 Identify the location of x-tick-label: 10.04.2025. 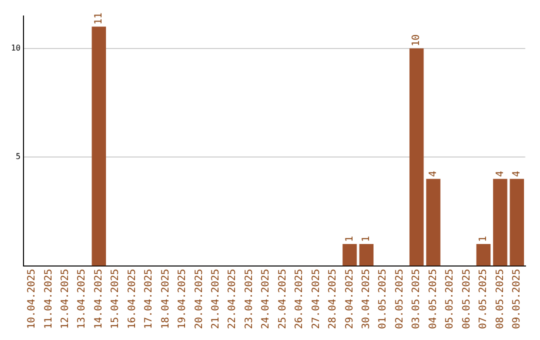
(32, 299).